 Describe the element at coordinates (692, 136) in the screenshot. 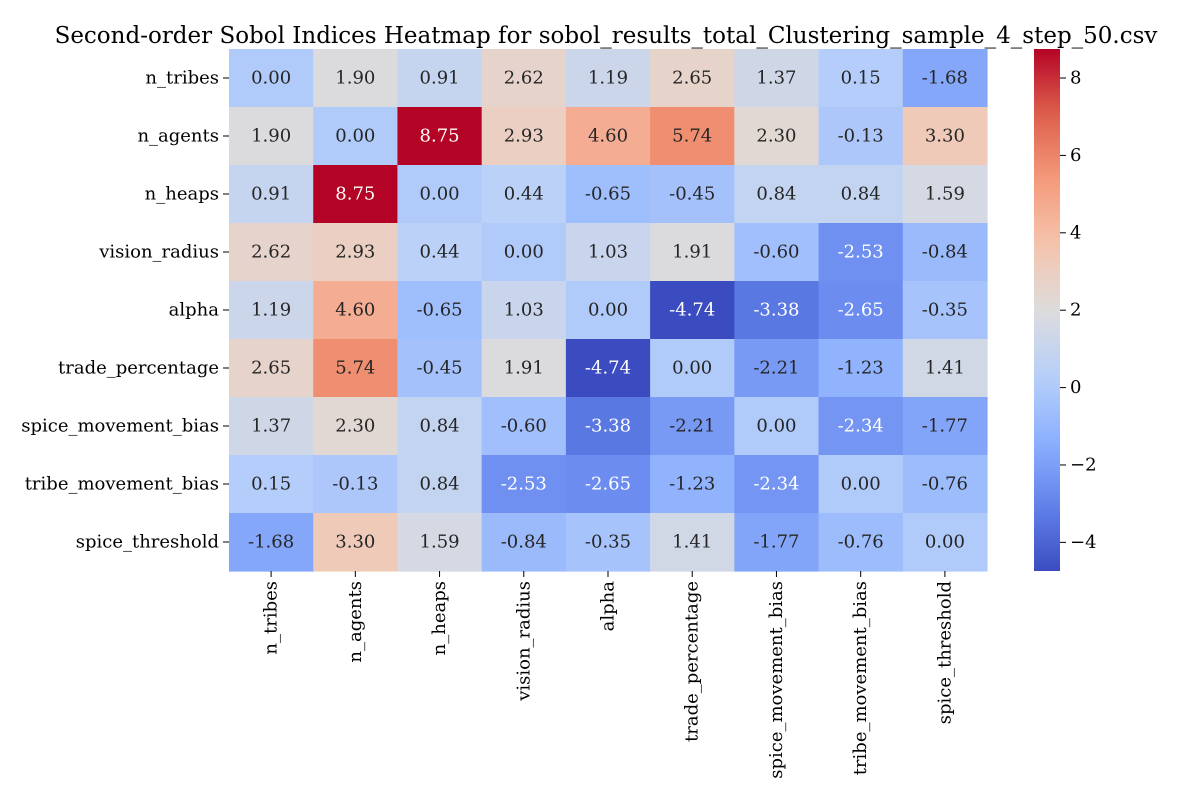

I see `cell-value-label: 5.74` at that location.